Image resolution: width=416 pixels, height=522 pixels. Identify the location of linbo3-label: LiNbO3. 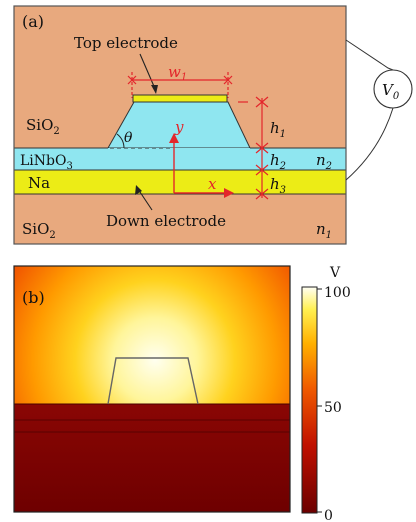
(46, 162).